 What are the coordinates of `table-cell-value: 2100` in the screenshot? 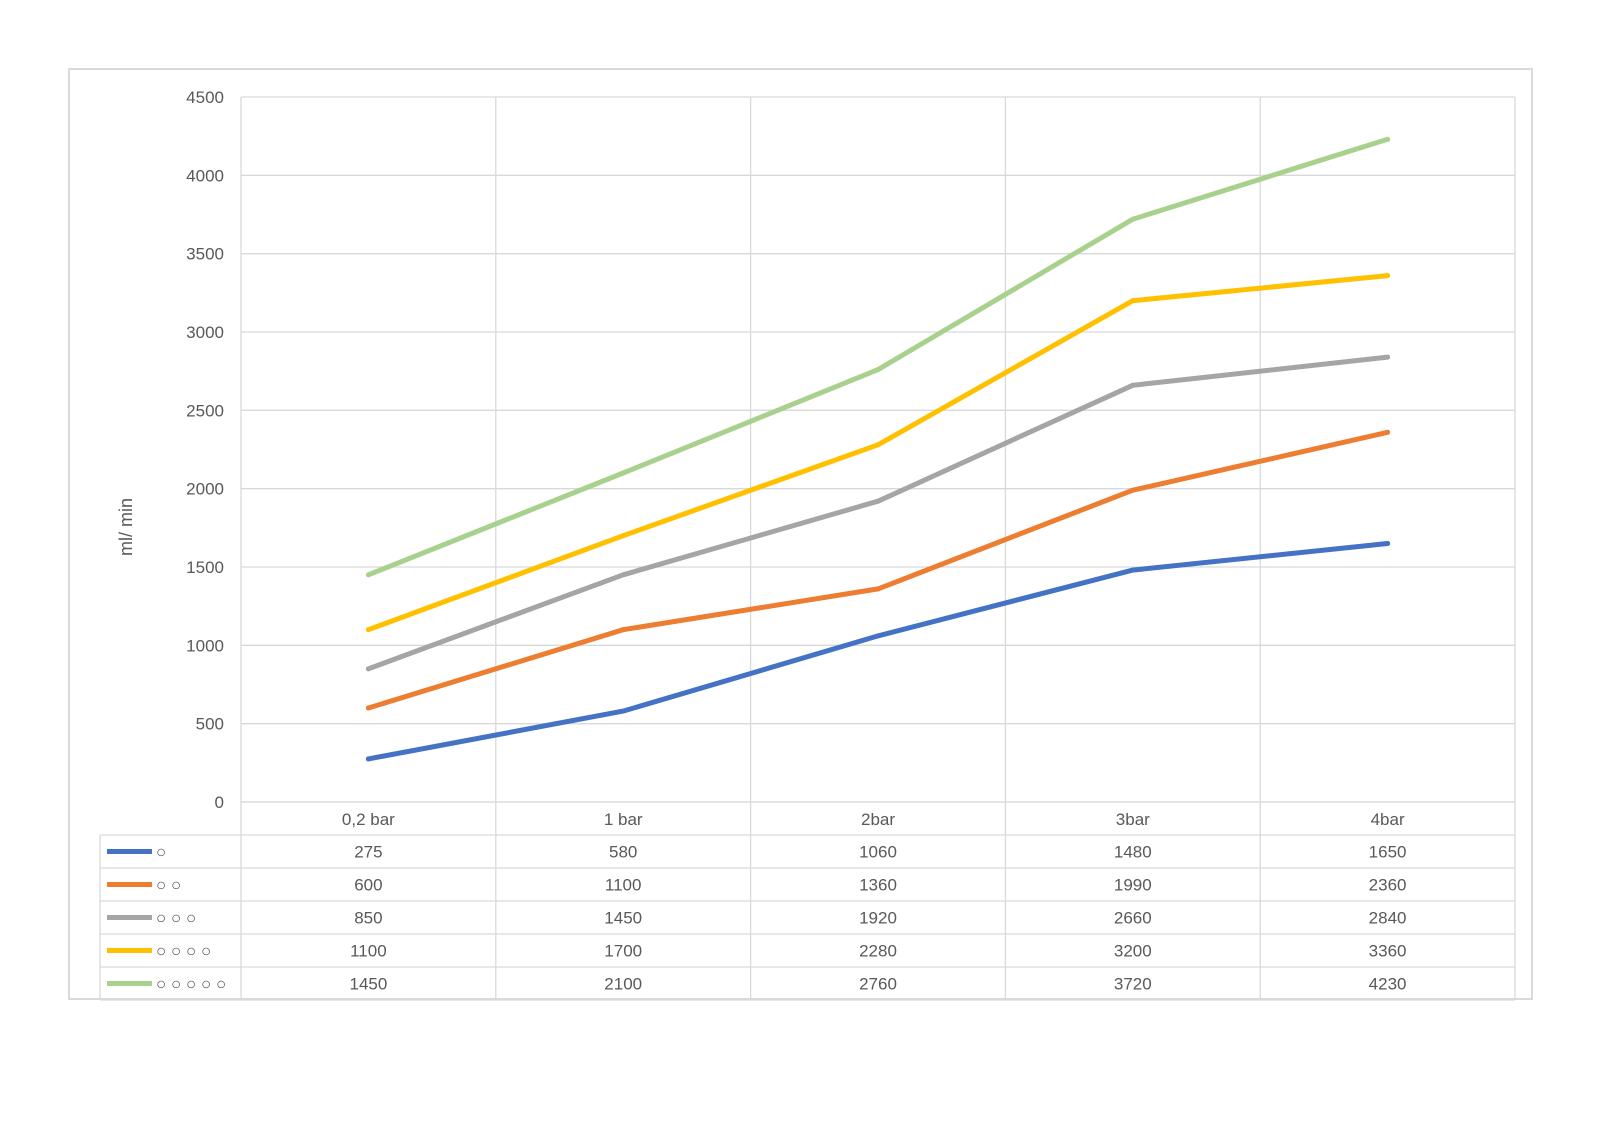 It's located at (623, 984).